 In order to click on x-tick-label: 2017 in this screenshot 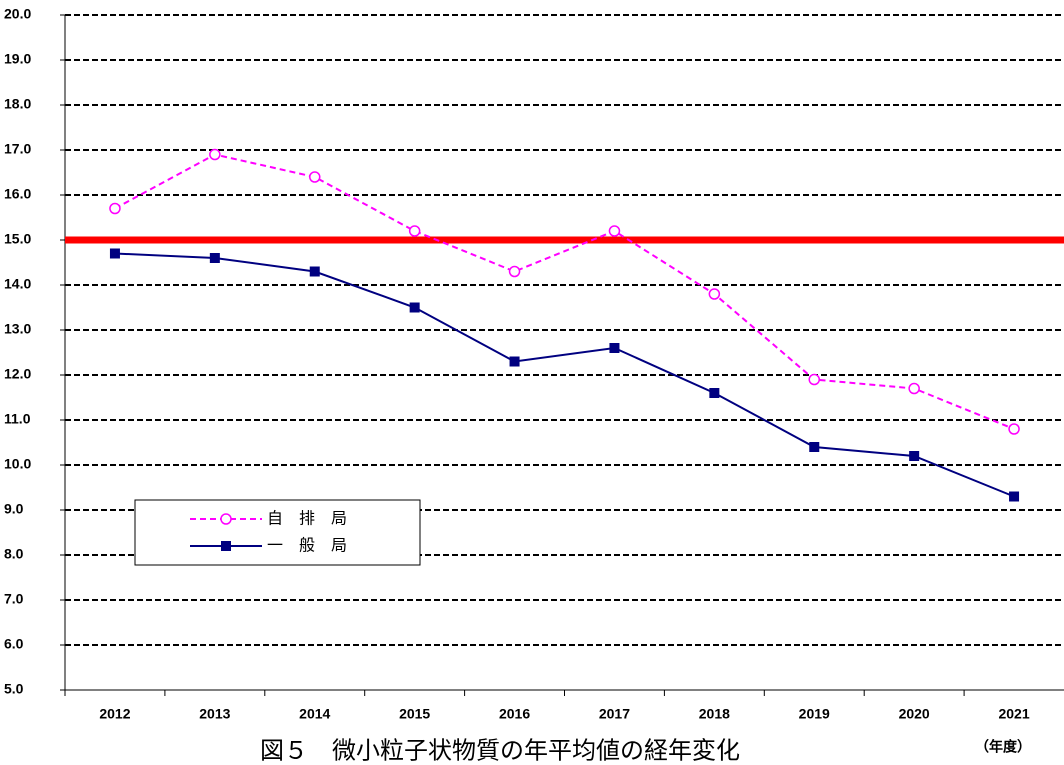, I will do `click(614, 714)`.